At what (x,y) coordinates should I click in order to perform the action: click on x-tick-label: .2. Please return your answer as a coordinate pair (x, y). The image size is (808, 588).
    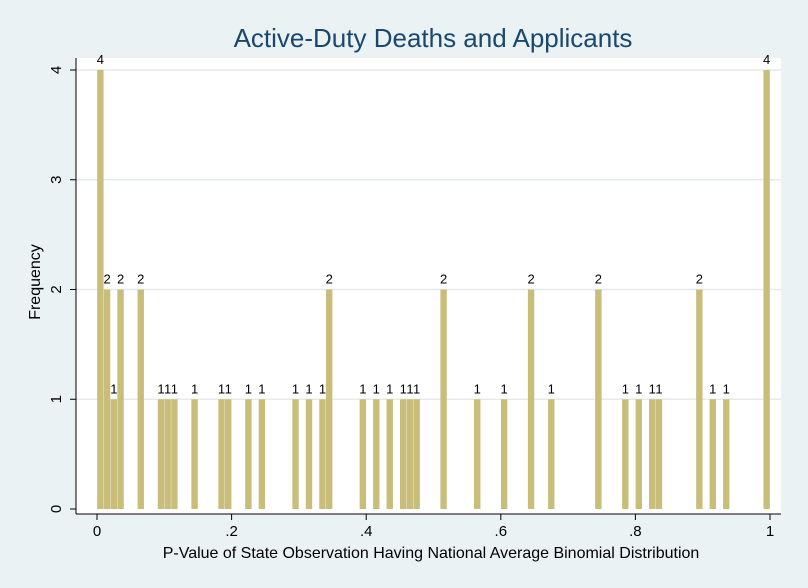
    Looking at the image, I should click on (231, 531).